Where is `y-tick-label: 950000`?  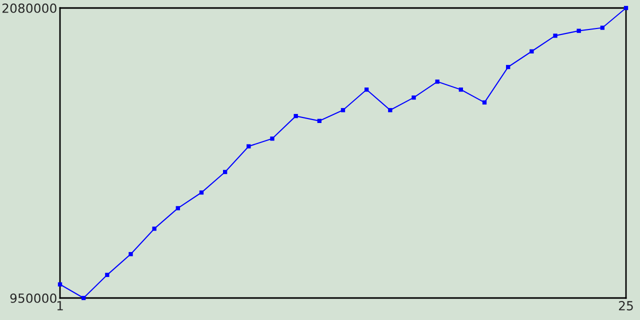
y-tick-label: 950000 is located at coordinates (33, 298).